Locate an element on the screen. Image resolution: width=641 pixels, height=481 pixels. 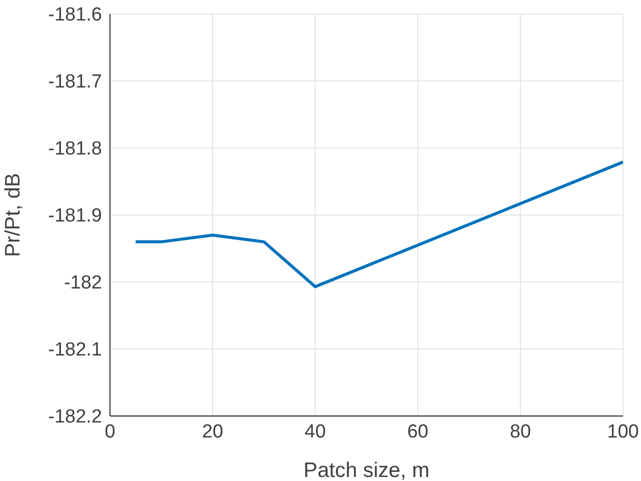
x-tick-label: 0 is located at coordinates (110, 431).